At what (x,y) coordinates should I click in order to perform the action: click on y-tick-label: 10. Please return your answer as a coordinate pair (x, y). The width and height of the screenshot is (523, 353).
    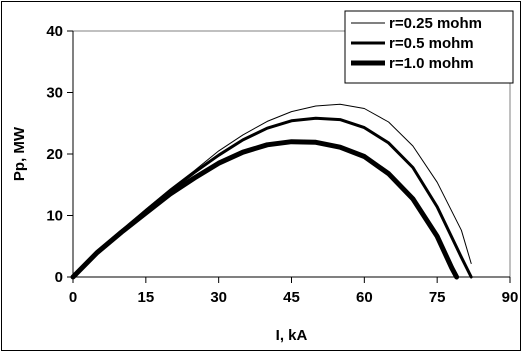
    Looking at the image, I should click on (54, 216).